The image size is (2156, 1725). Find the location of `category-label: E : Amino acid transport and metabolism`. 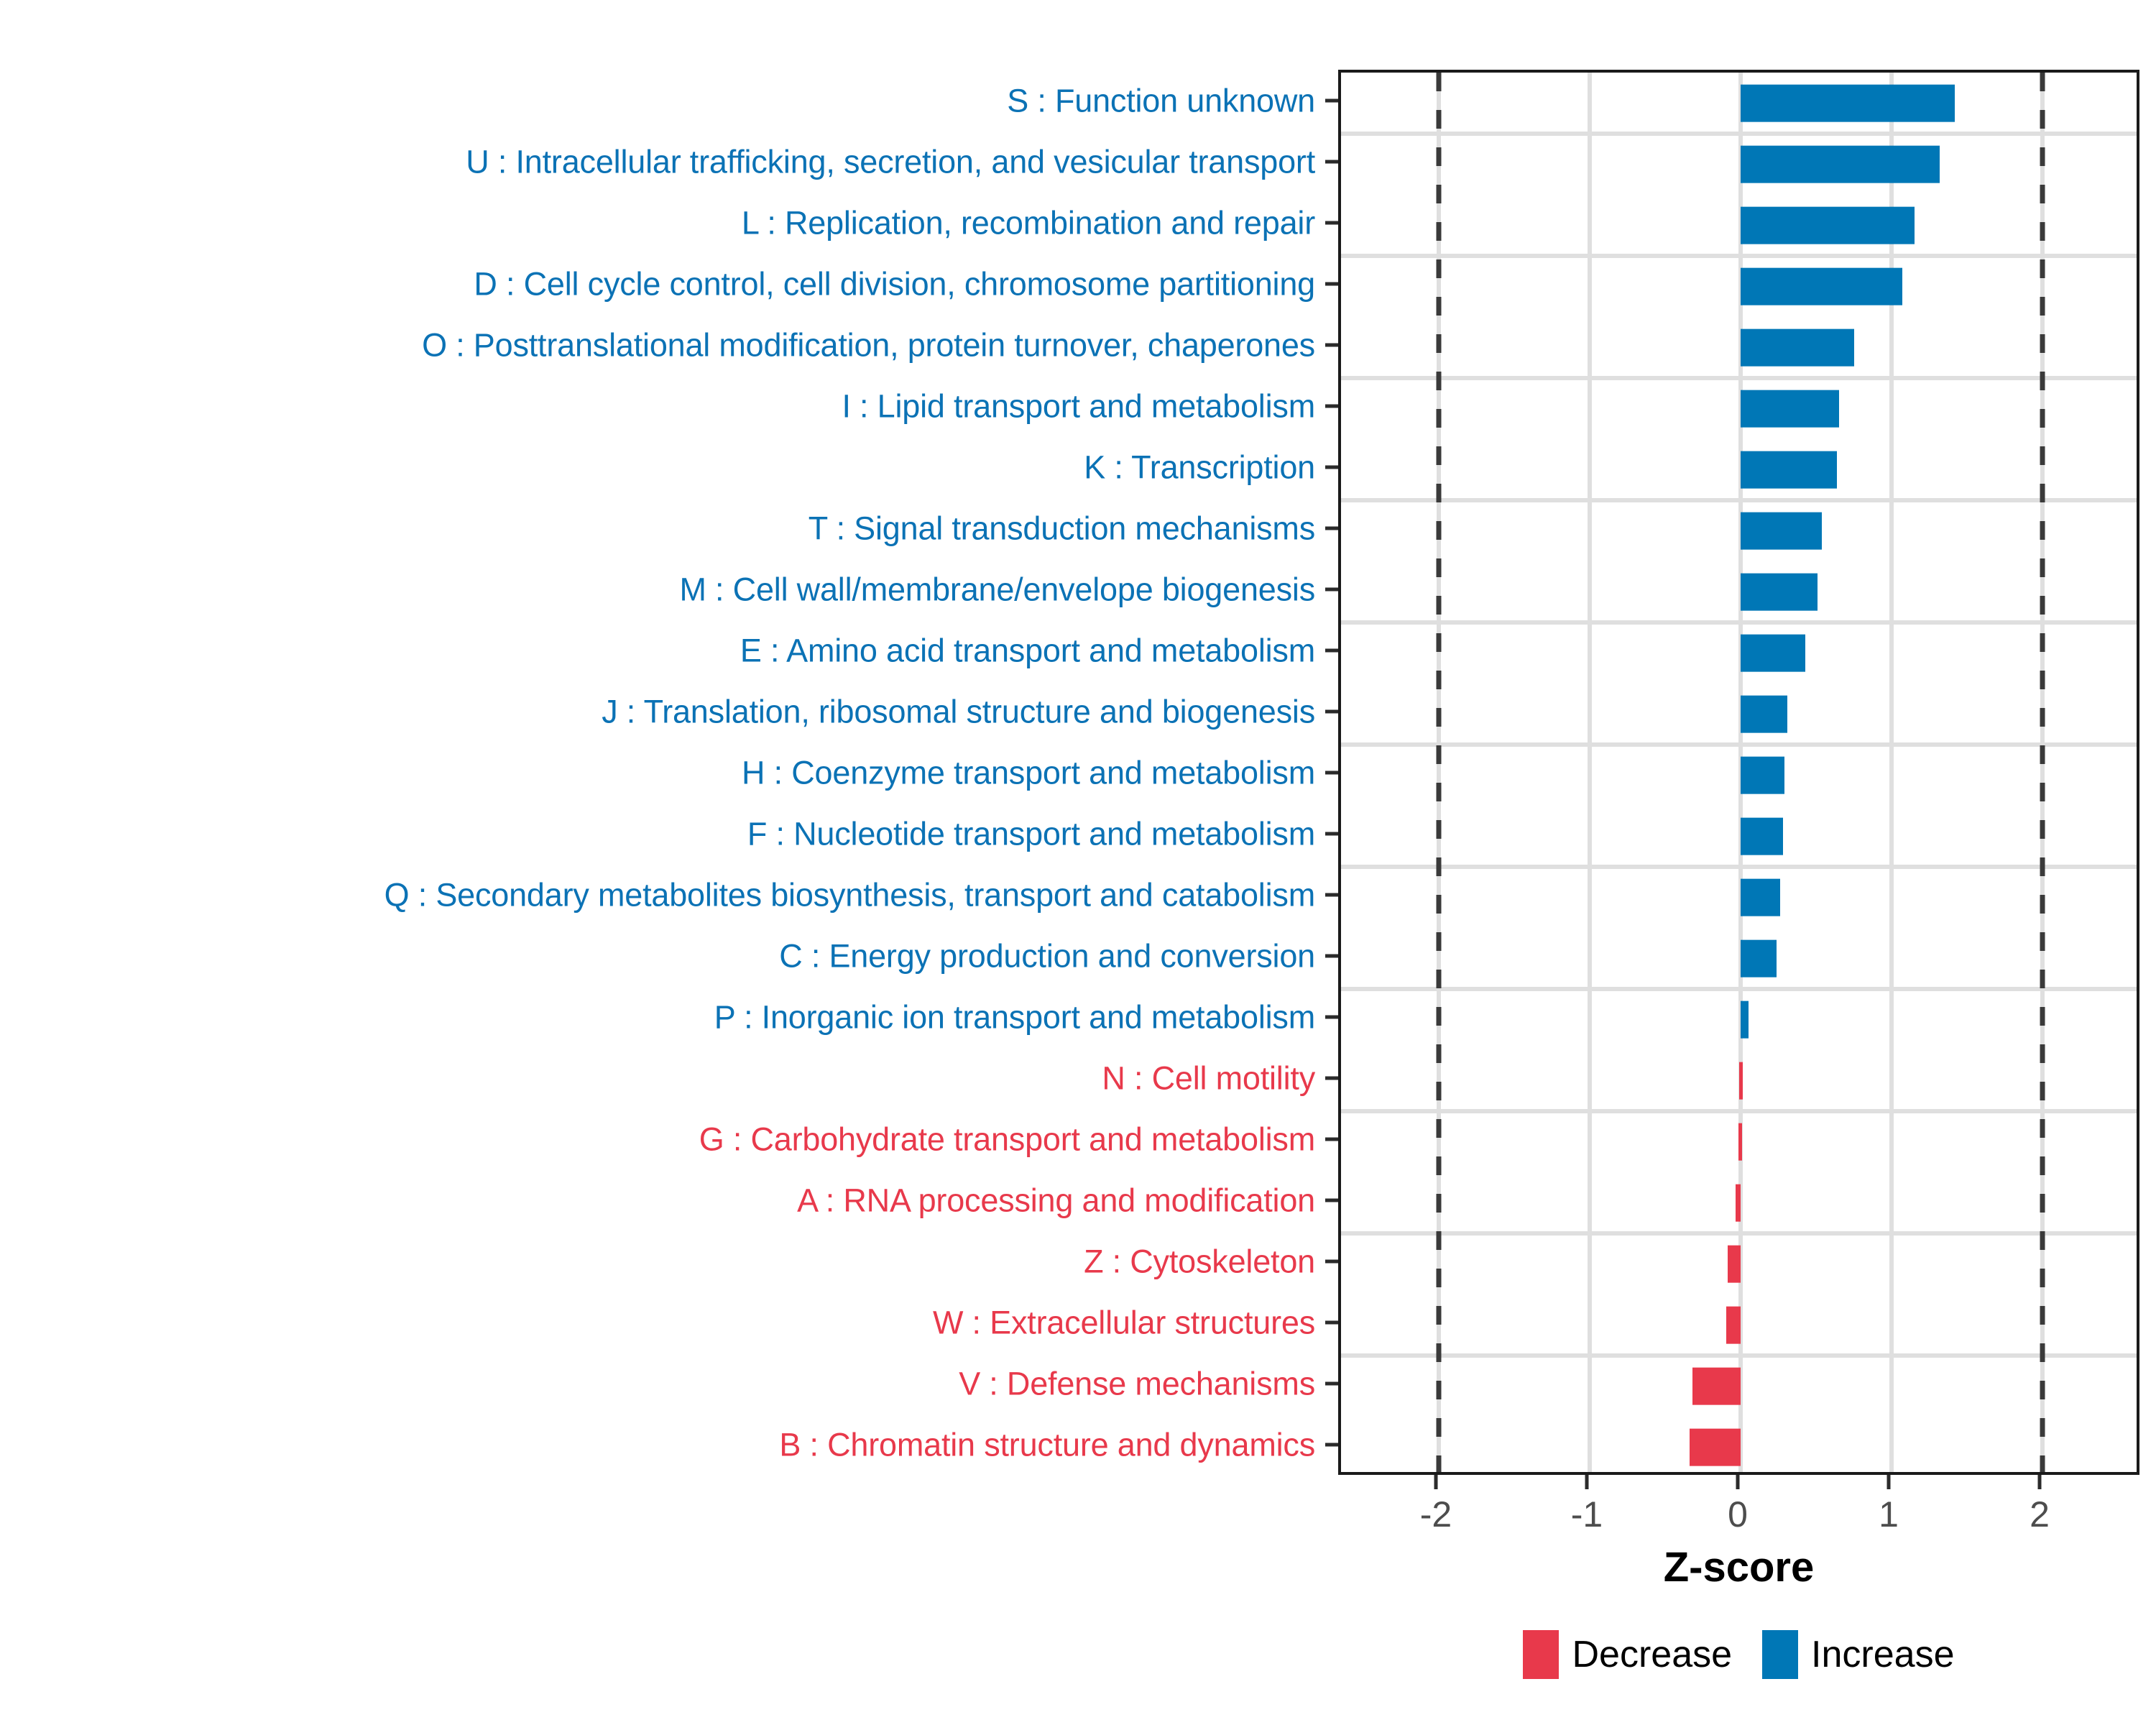

category-label: E : Amino acid transport and metabolism is located at coordinates (1027, 650).